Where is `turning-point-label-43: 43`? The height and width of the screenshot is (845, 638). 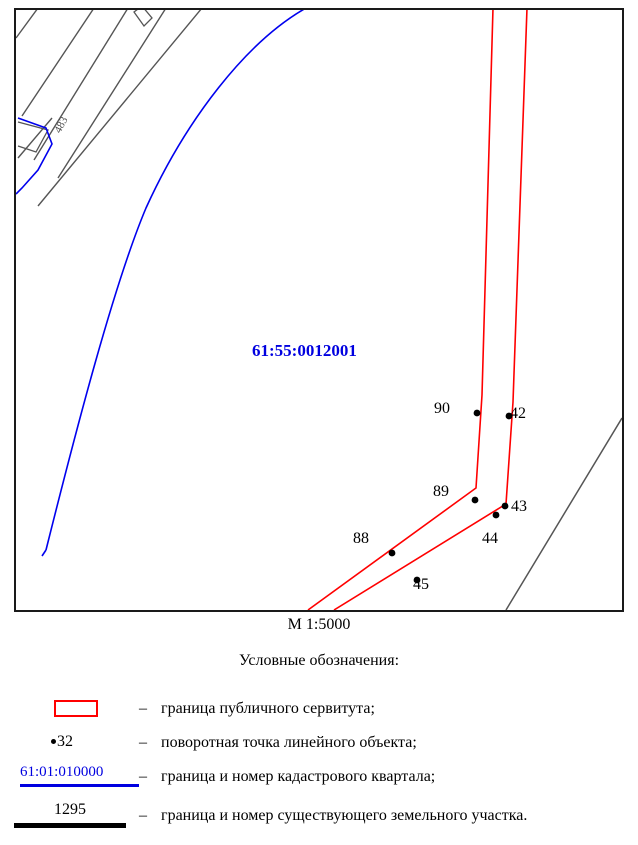 turning-point-label-43: 43 is located at coordinates (519, 506).